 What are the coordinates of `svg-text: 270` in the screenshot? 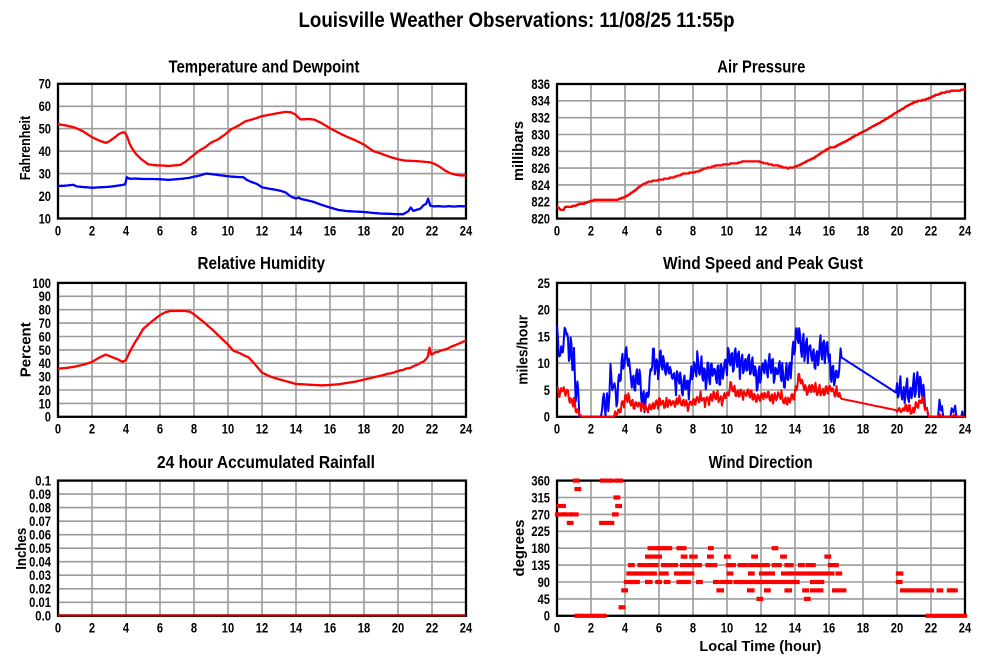 It's located at (540, 514).